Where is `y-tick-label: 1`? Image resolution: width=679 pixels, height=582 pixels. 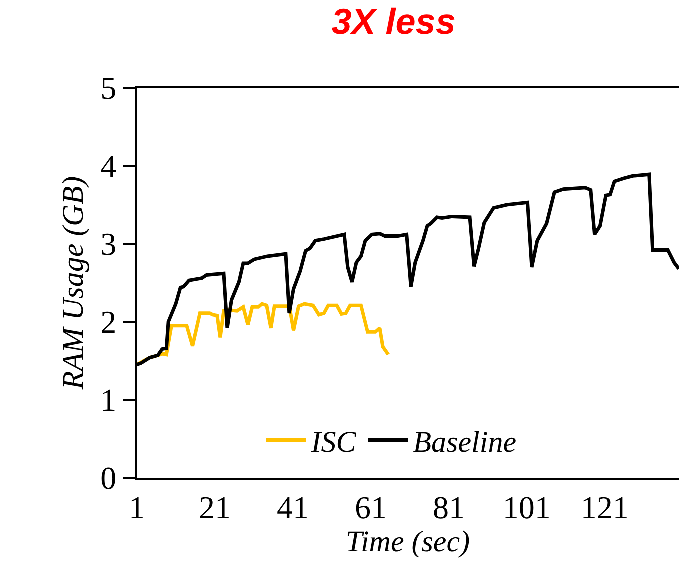
y-tick-label: 1 is located at coordinates (108, 400).